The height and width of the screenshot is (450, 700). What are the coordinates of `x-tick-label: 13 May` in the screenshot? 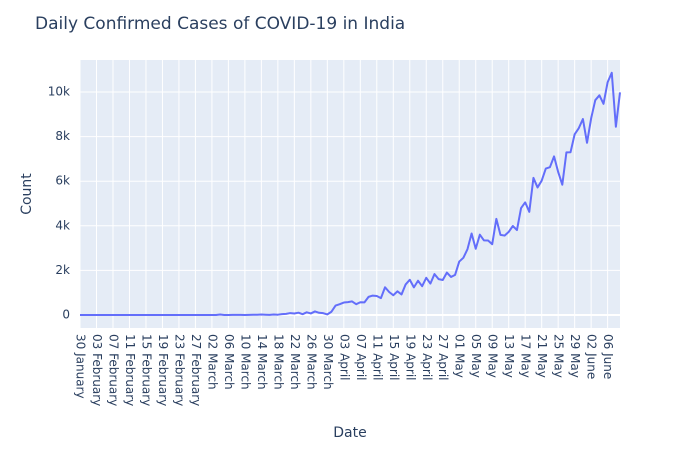 It's located at (509, 356).